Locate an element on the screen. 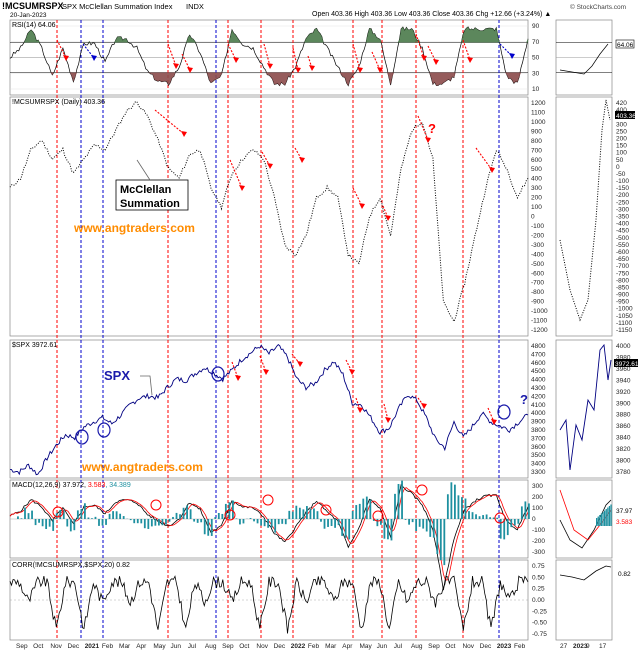 Image resolution: width=640 pixels, height=651 pixels. x-axis-tick: 2022 is located at coordinates (298, 646).